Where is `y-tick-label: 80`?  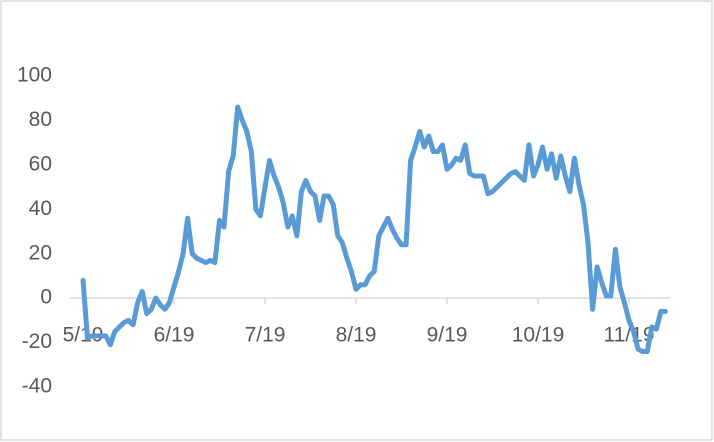
y-tick-label: 80 is located at coordinates (40, 119).